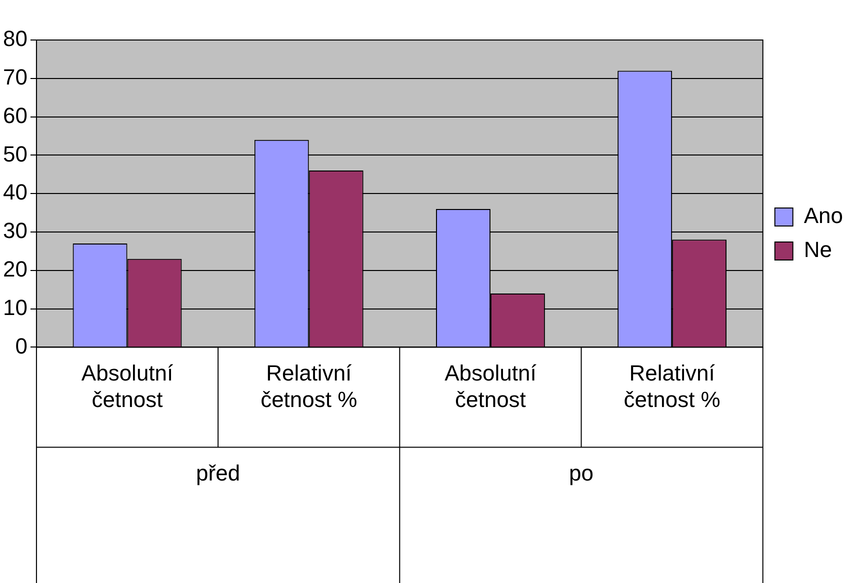 The width and height of the screenshot is (853, 583). What do you see at coordinates (15, 269) in the screenshot?
I see `y-tick-label: 20` at bounding box center [15, 269].